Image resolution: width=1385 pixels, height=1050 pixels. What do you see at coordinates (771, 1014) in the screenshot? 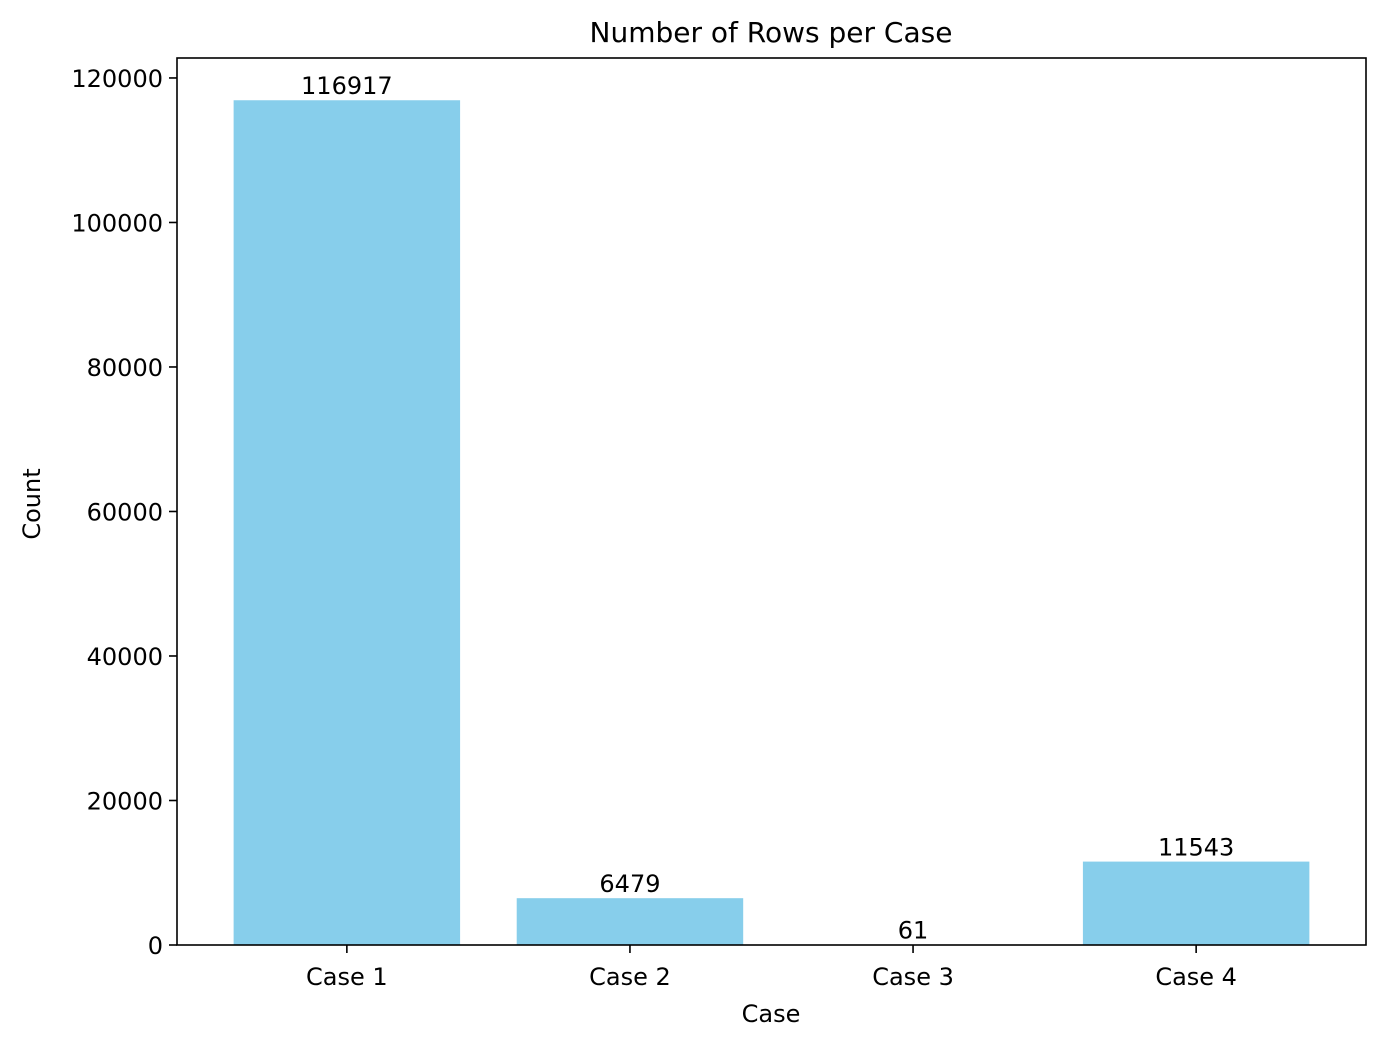
I see `x-axis-label: Case` at bounding box center [771, 1014].